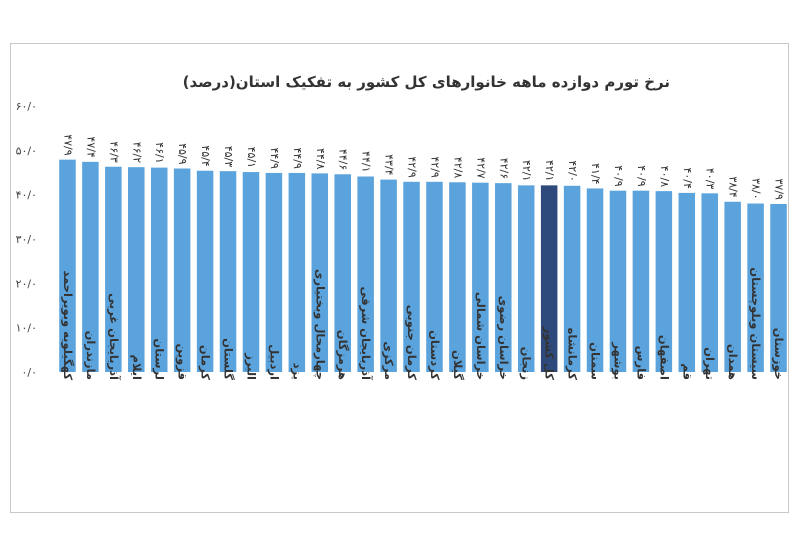  I want to click on category-label: آذربایجان غربی, so click(114, 337).